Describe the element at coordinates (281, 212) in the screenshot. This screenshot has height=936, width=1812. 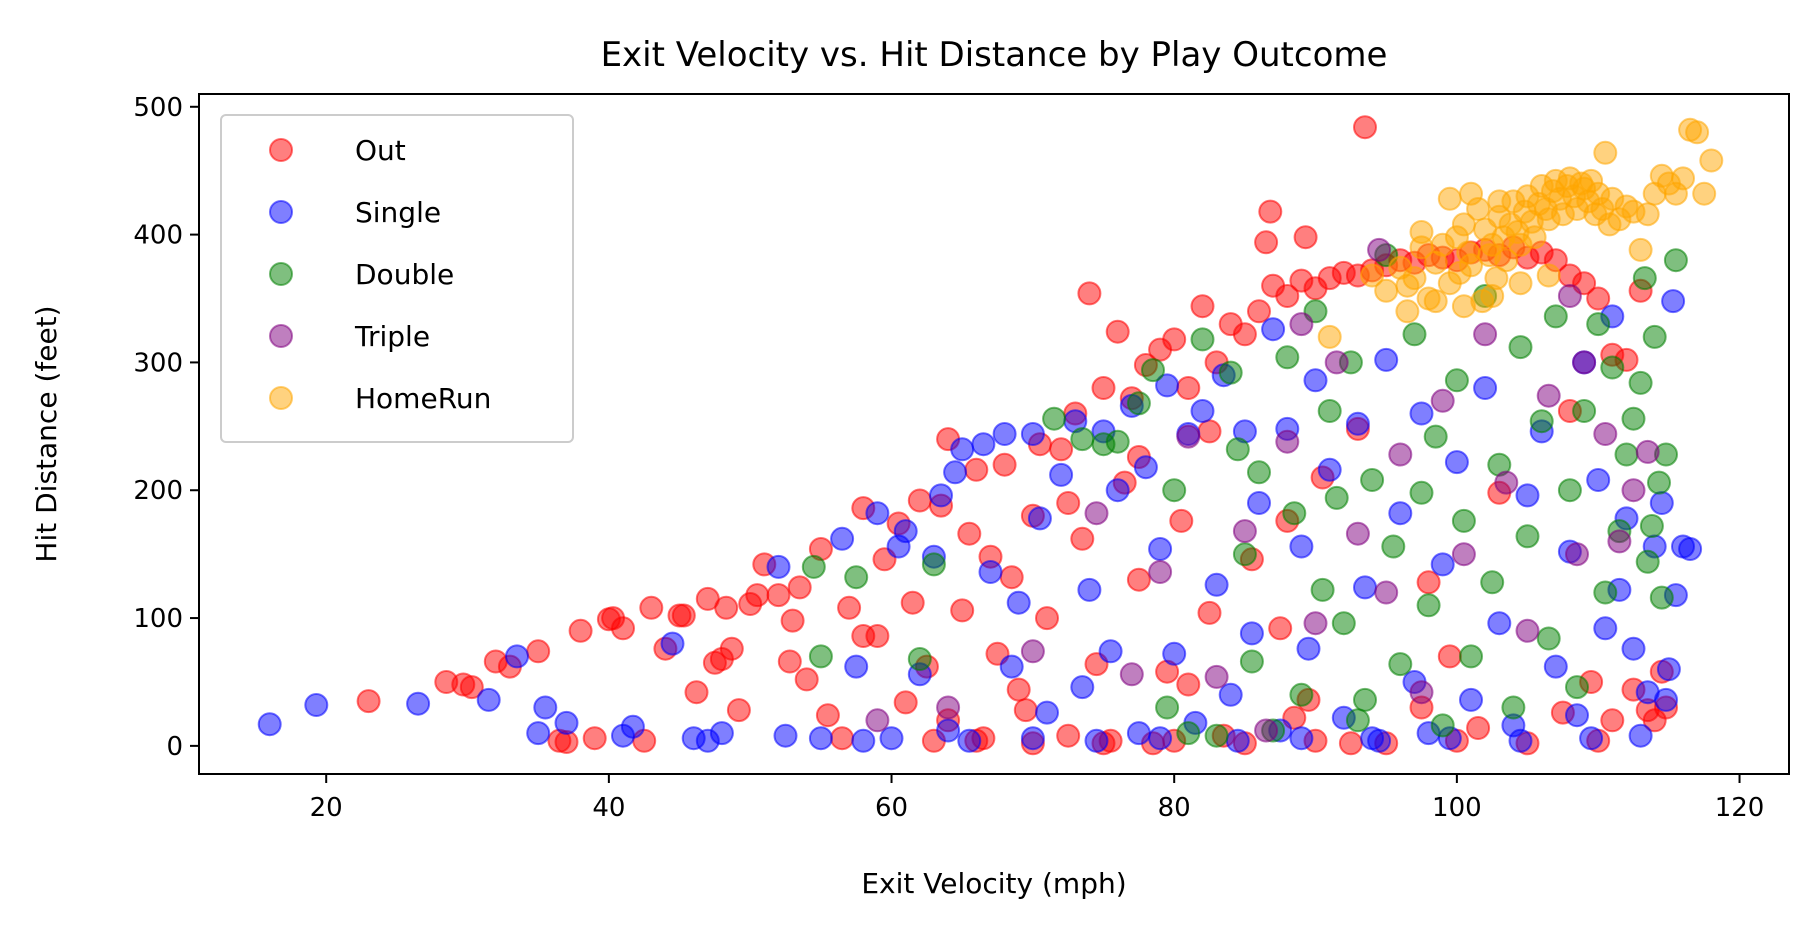
I see `legend-marker-single` at that location.